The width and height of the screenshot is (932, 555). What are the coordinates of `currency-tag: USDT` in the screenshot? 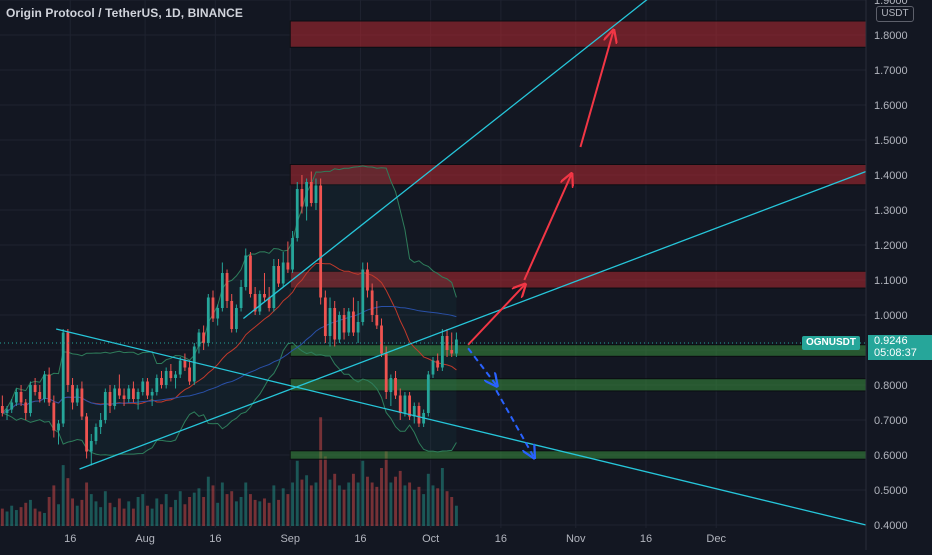 It's located at (895, 14).